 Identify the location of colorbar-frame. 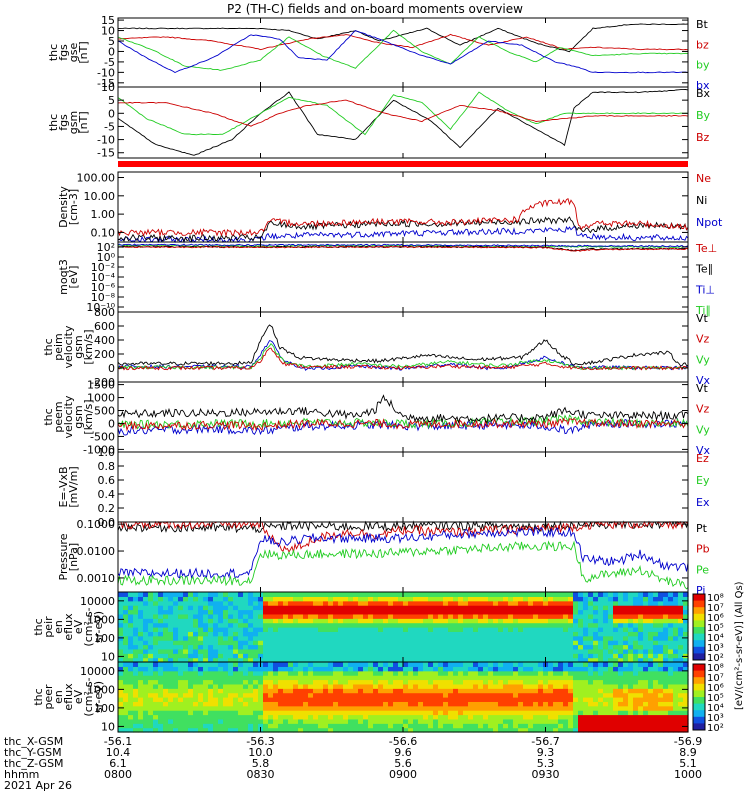
(699, 627).